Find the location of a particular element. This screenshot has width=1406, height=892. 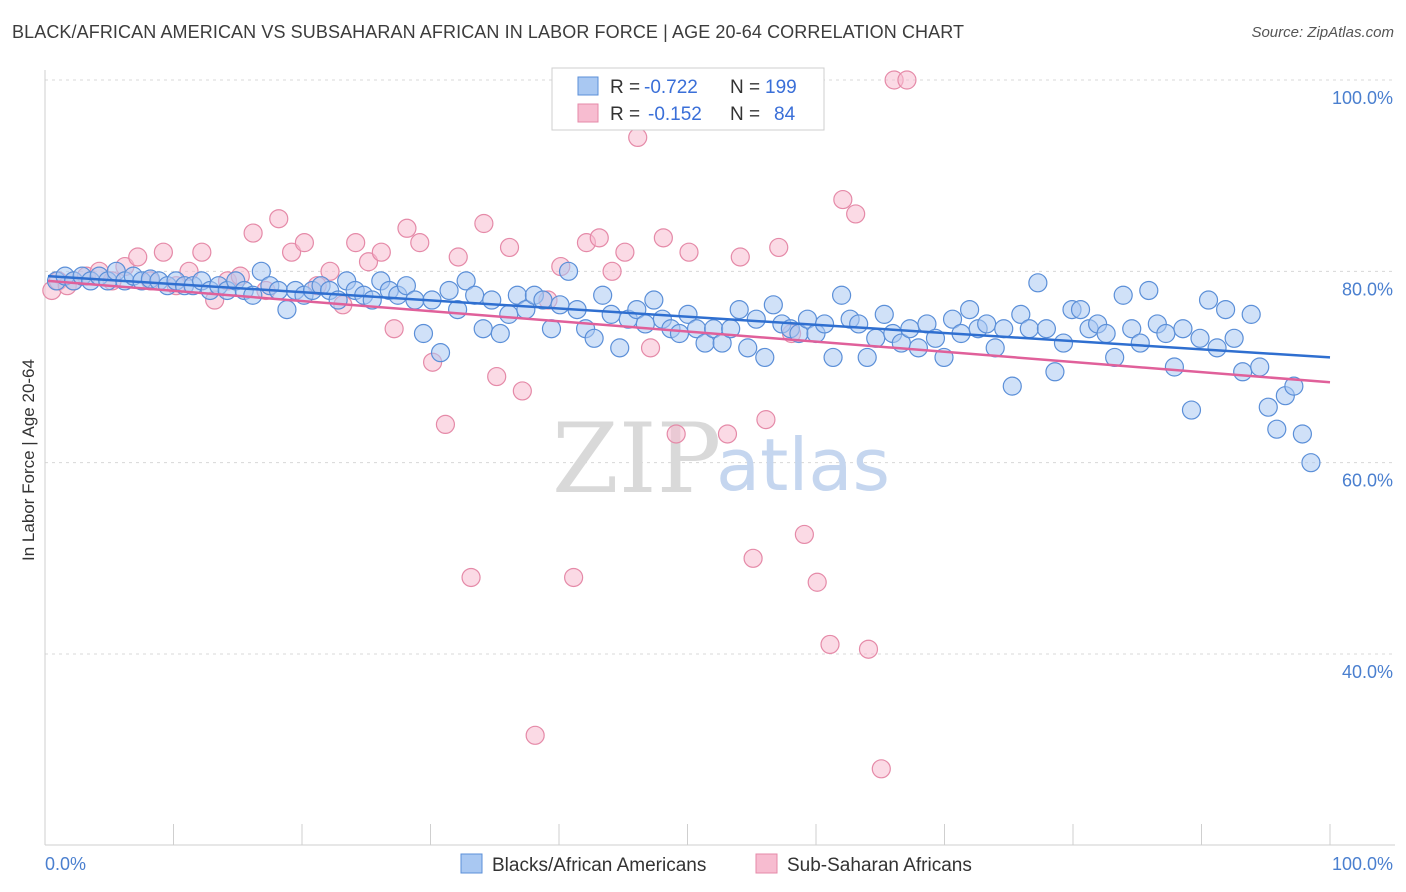

watermark-zip: ZIP is located at coordinates (636, 459).